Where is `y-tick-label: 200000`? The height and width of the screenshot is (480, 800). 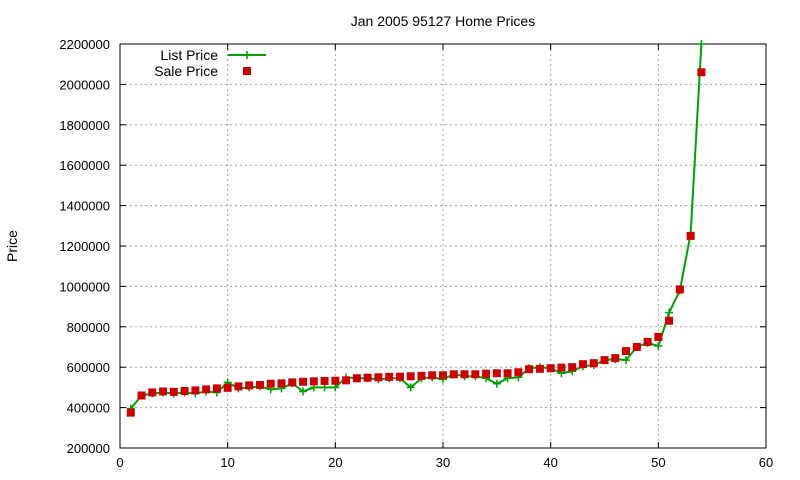 y-tick-label: 200000 is located at coordinates (88, 448).